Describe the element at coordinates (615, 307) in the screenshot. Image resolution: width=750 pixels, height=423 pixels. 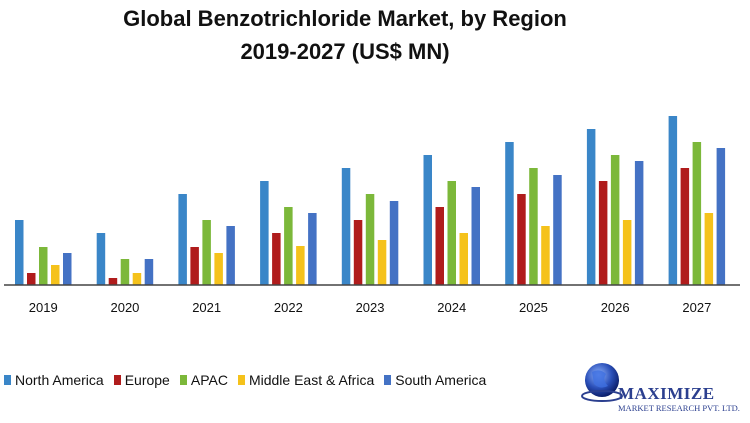
I see `x-tick-label-2026: 2026` at that location.